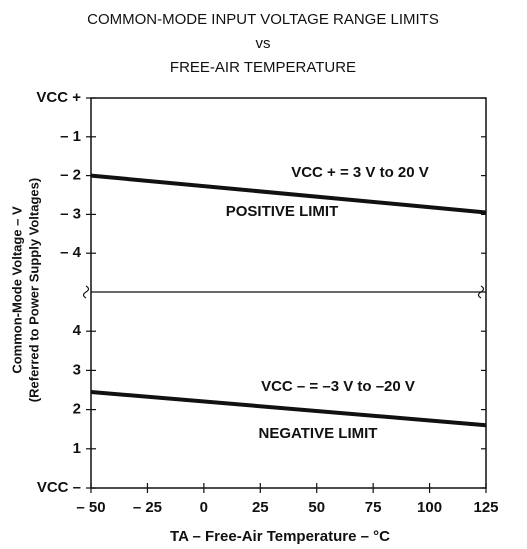 This screenshot has width=527, height=549. I want to click on x-axis-label: TA – Free-Air Temperature – °C, so click(280, 536).